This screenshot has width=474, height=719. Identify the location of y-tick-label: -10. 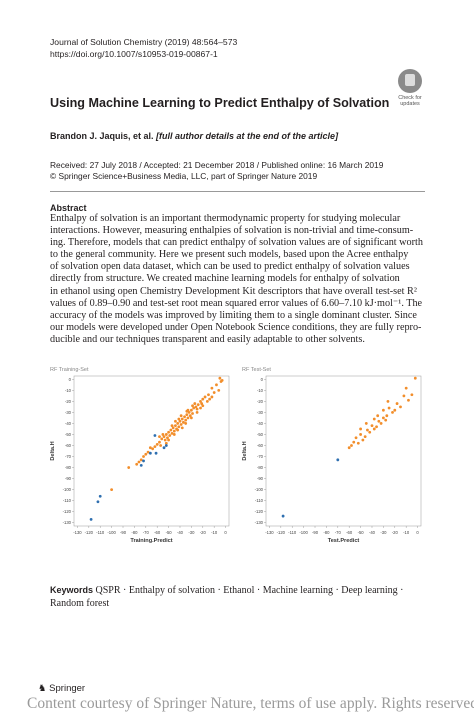
(260, 390).